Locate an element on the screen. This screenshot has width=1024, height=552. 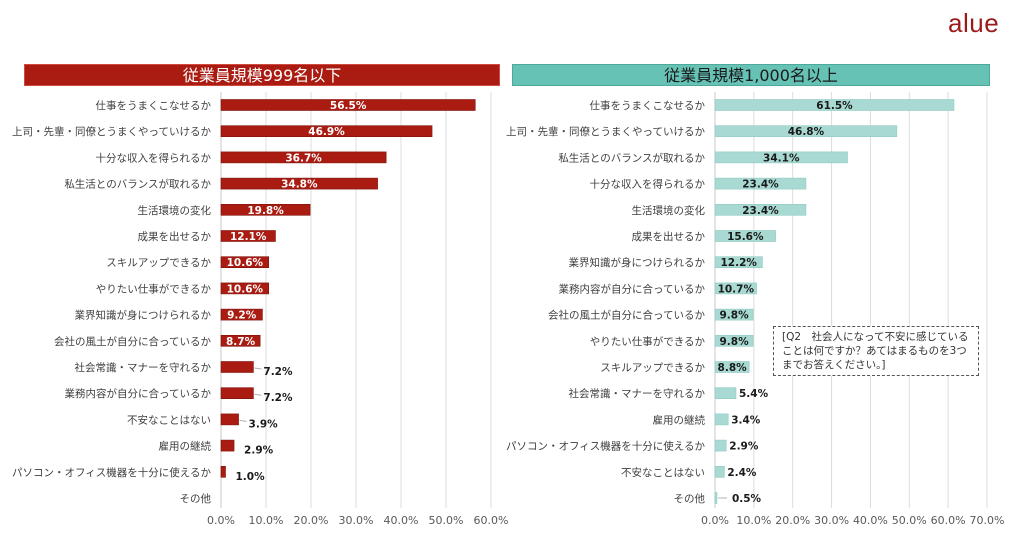
left-x-tick-label: 60.0% is located at coordinates (491, 520).